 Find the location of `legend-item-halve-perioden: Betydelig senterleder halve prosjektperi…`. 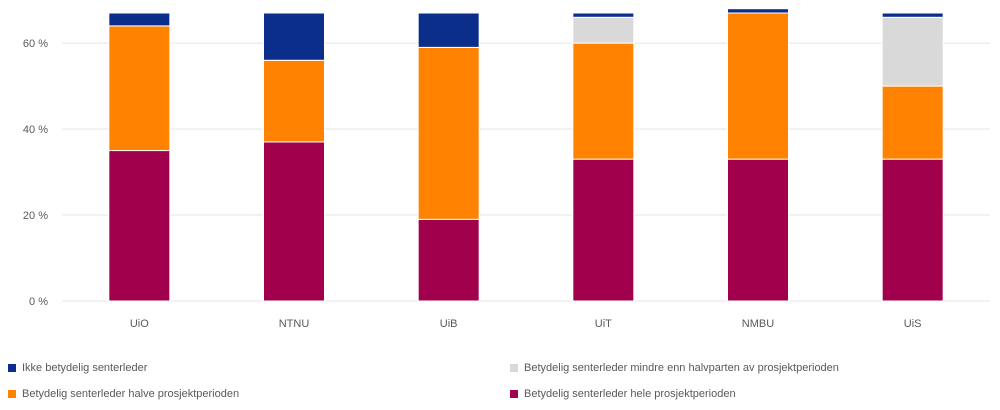

legend-item-halve-perioden: Betydelig senterleder halve prosjektperi… is located at coordinates (123, 394).